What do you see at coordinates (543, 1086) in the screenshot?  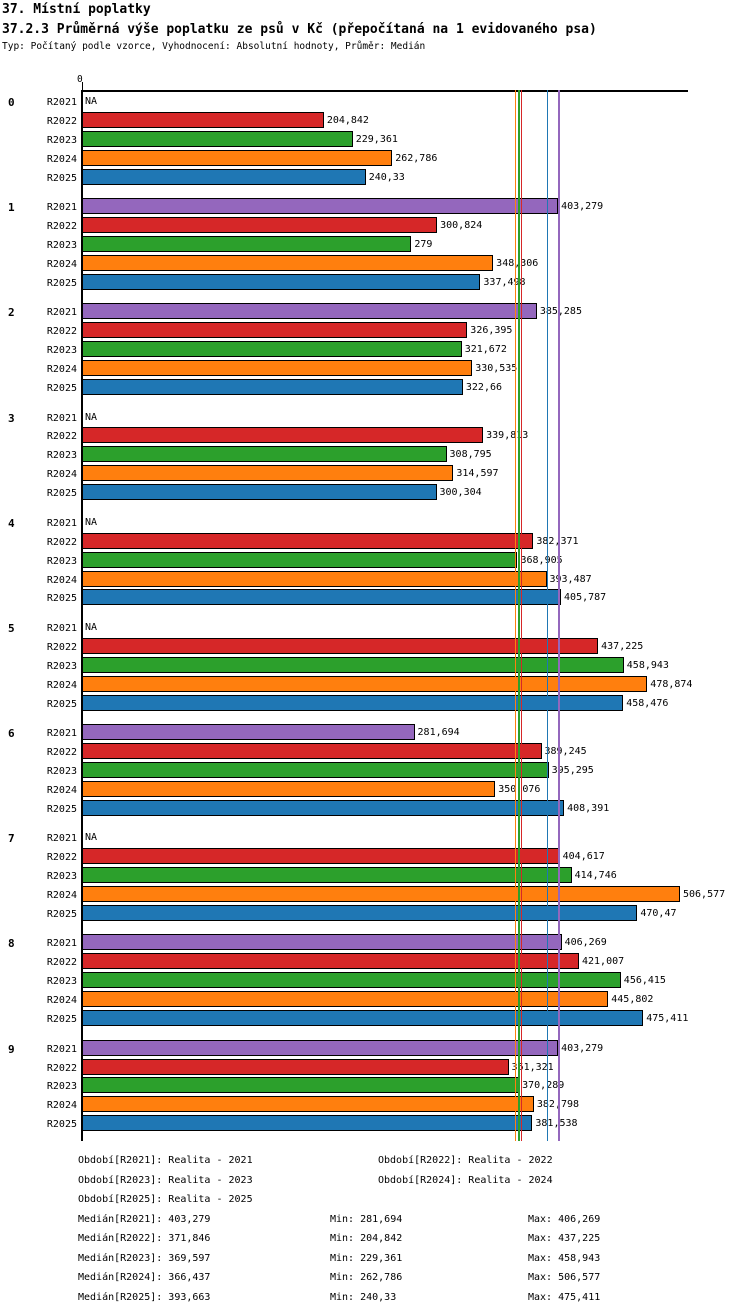 I see `bar-value-label: 370,289` at bounding box center [543, 1086].